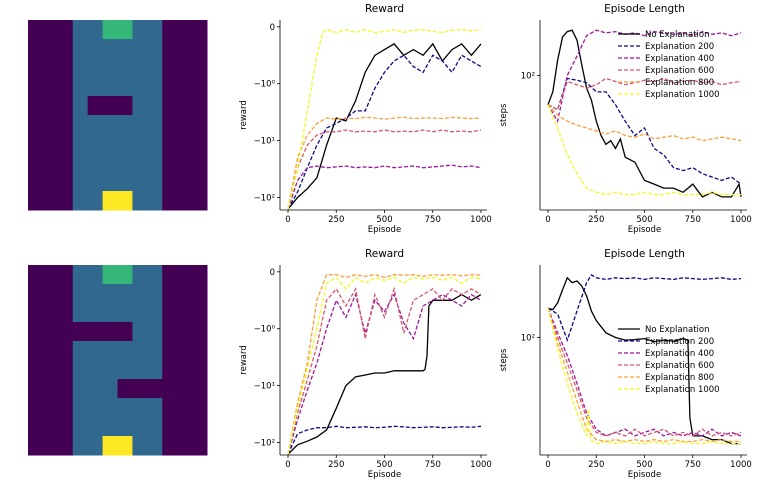 This screenshot has width=763, height=491. What do you see at coordinates (679, 366) in the screenshot?
I see `legend-label: Explanation 600` at bounding box center [679, 366].